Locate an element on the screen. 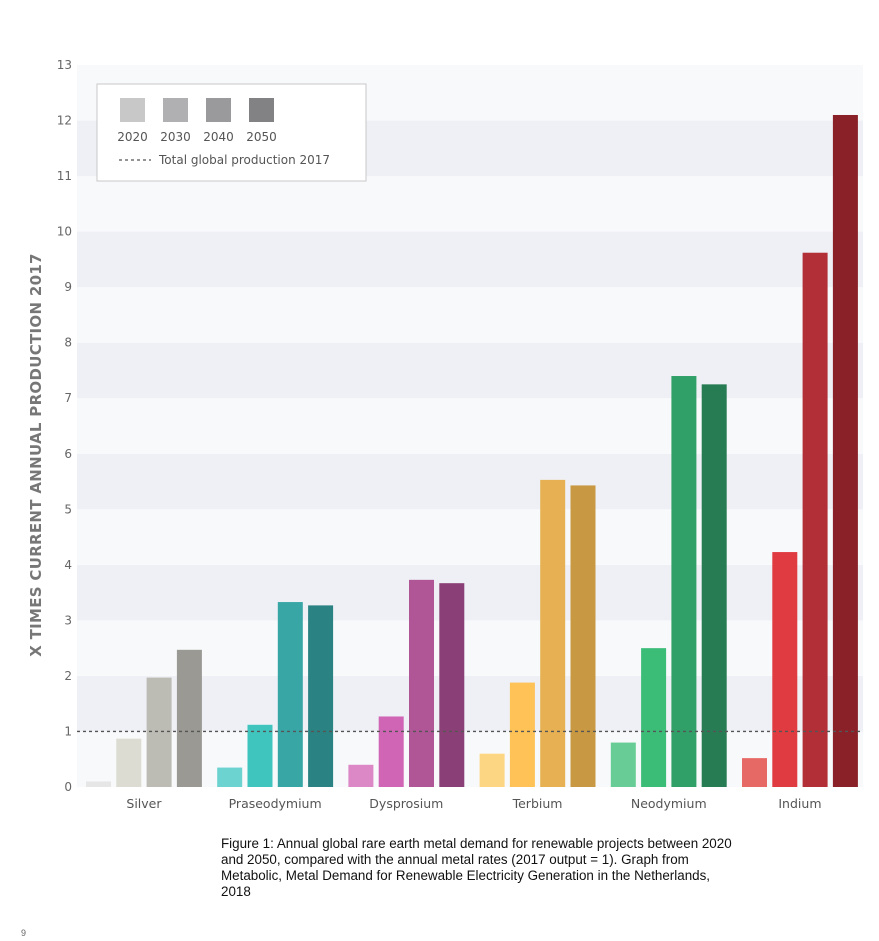 This screenshot has width=879, height=941. x-tick-label: Terbium is located at coordinates (537, 803).